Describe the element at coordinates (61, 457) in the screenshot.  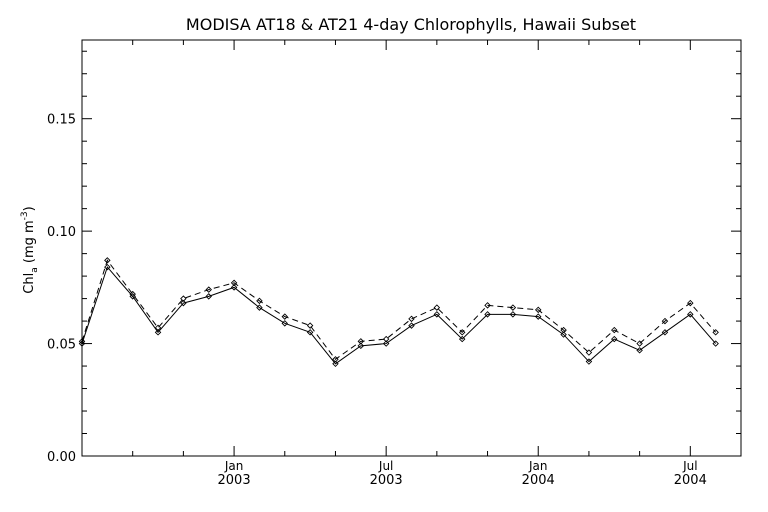
I see `y-tick-label: 0.00` at that location.